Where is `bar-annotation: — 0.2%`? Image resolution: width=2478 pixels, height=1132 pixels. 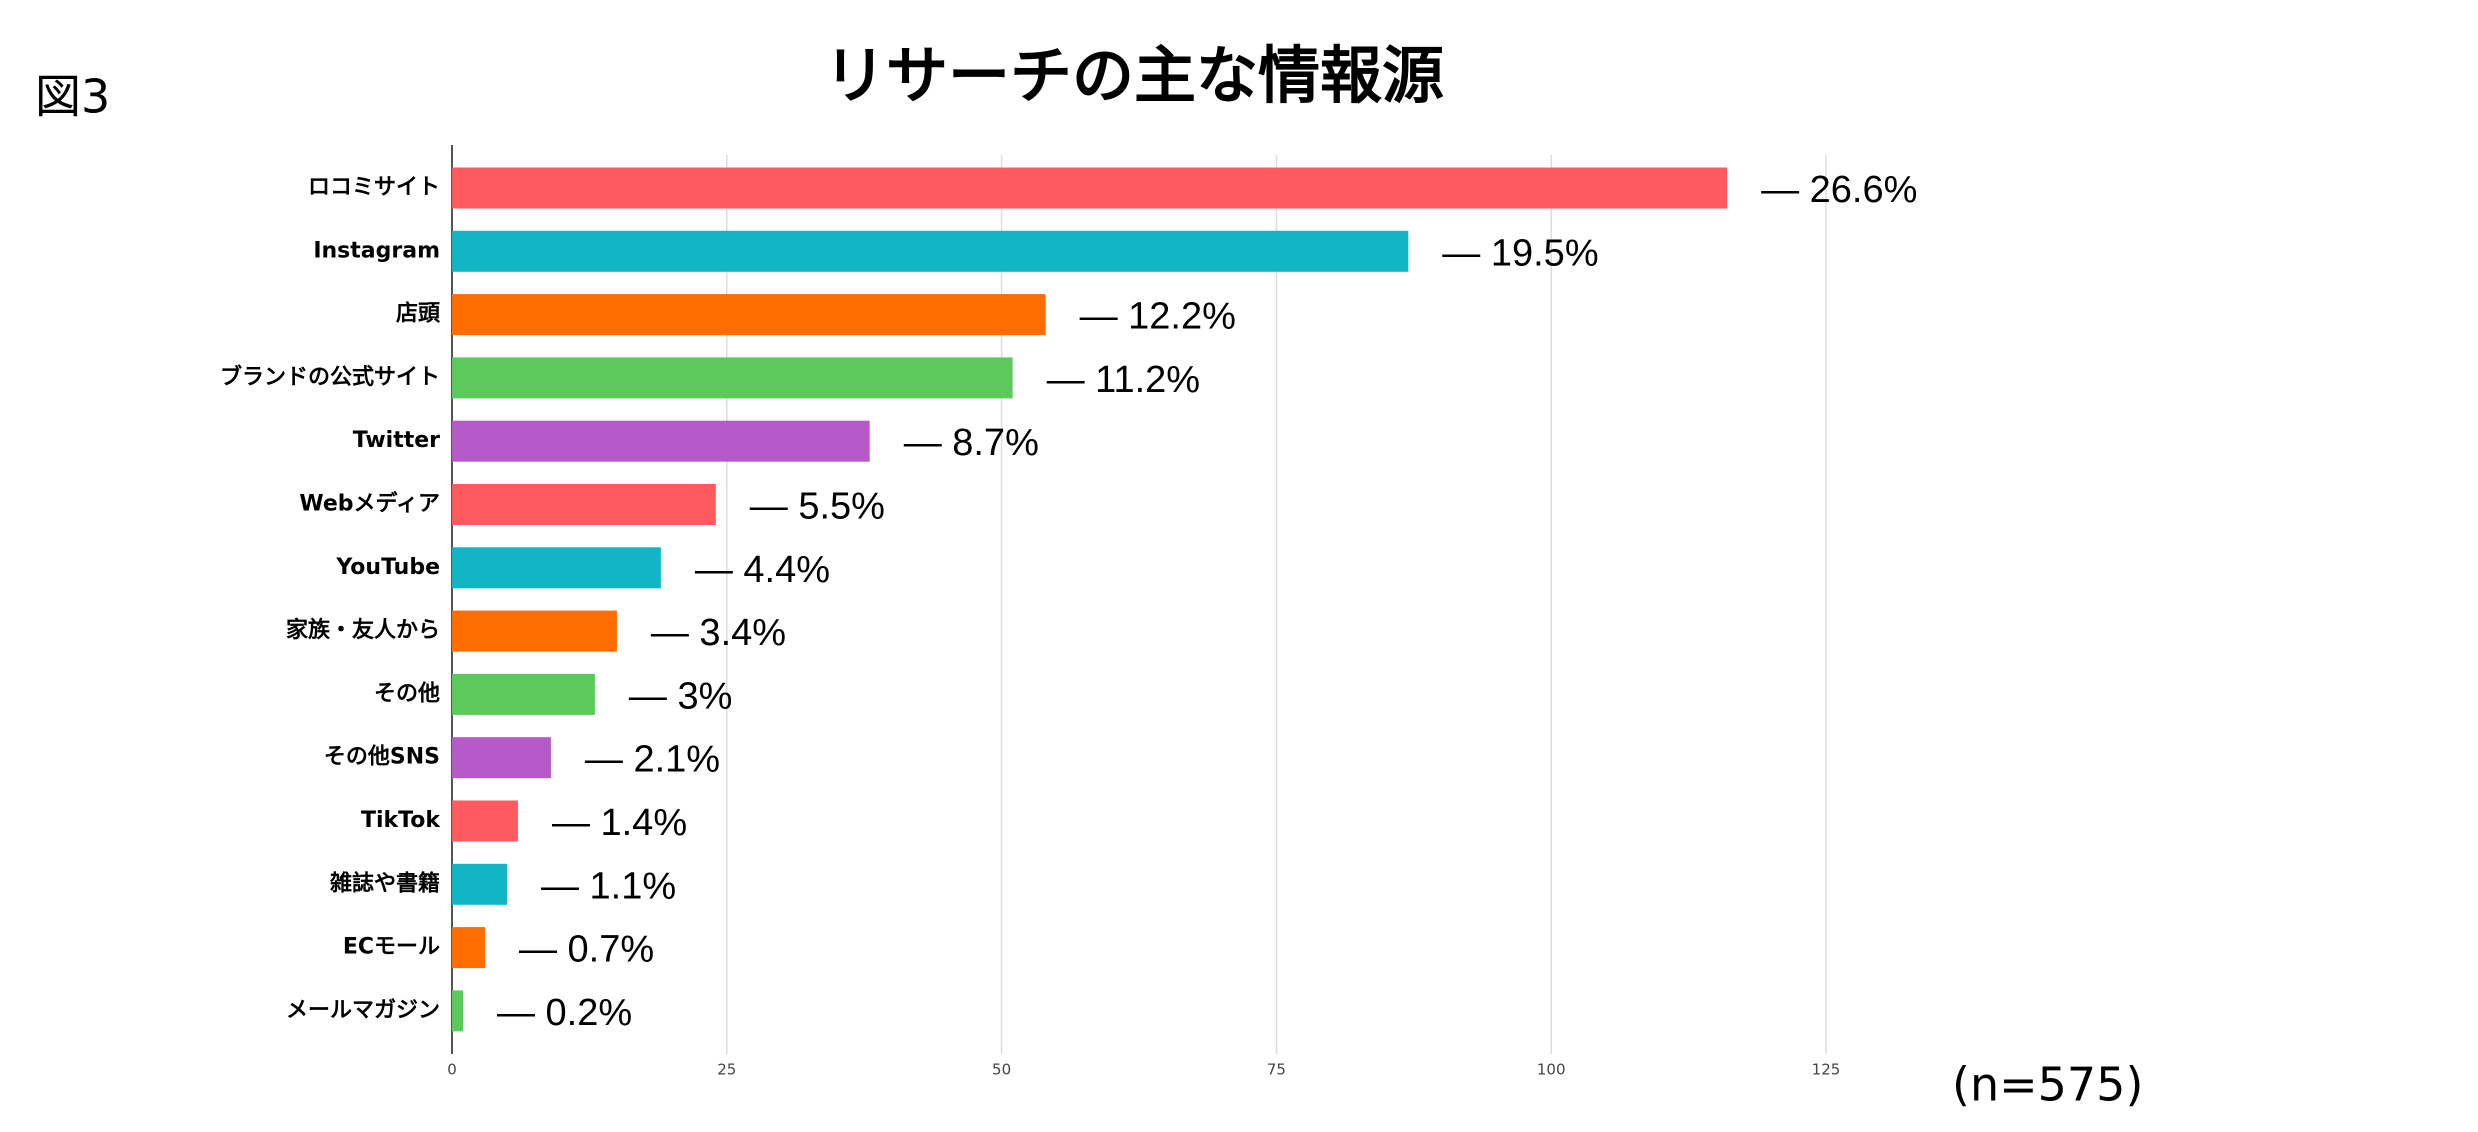
bar-annotation: — 0.2% is located at coordinates (564, 1013).